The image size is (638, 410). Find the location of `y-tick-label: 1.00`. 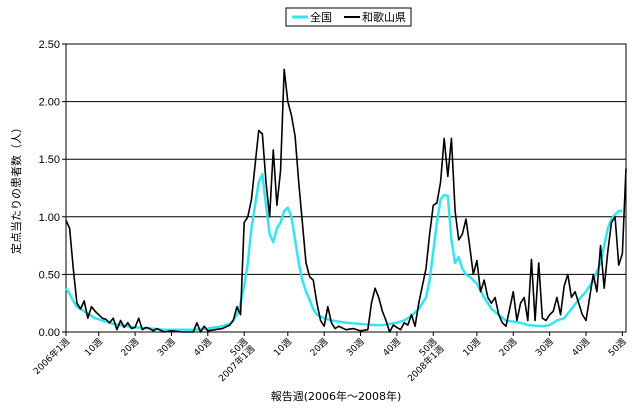

y-tick-label: 1.00 is located at coordinates (49, 218).